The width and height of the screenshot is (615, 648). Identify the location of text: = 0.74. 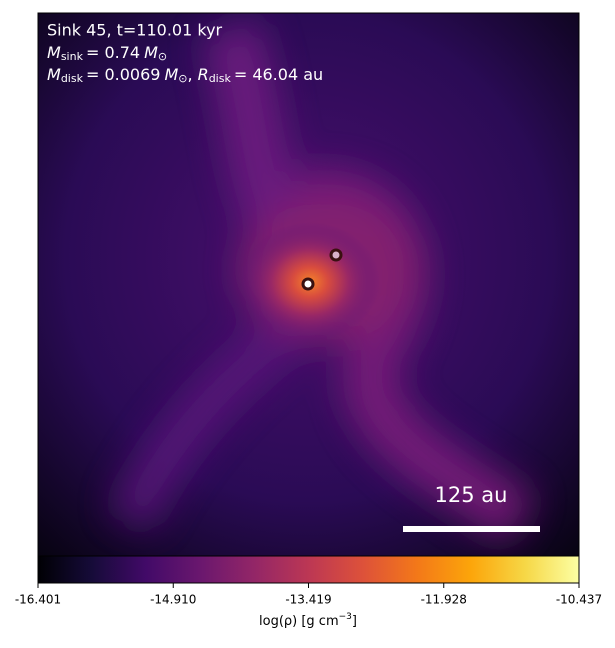
(113, 52).